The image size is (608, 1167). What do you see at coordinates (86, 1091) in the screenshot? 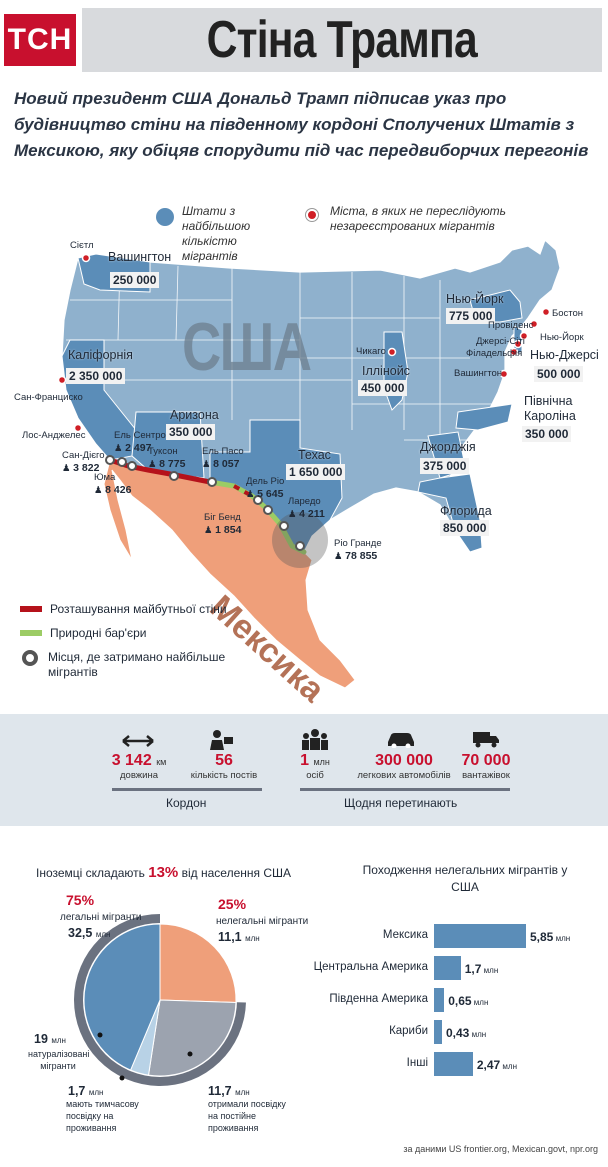
I see `pie-temporary-value: 1,7 млн` at bounding box center [86, 1091].